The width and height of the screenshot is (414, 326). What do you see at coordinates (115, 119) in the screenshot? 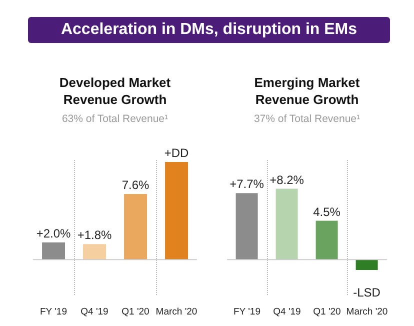
I see `chart-subtitle: 63% of Total Revenue¹` at bounding box center [115, 119].